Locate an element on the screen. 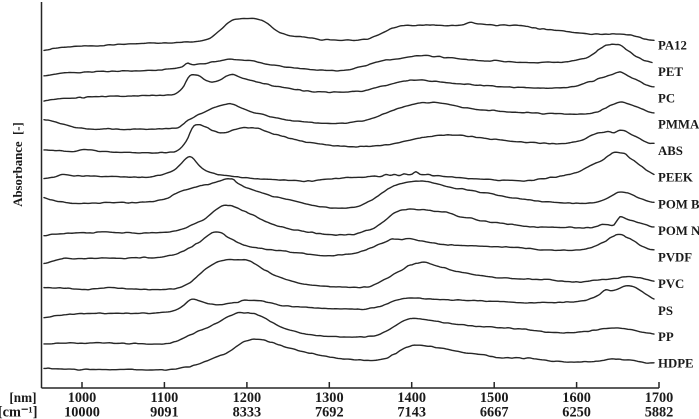 Image resolution: width=699 pixels, height=419 pixels. svg-text: 1100 is located at coordinates (164, 398).